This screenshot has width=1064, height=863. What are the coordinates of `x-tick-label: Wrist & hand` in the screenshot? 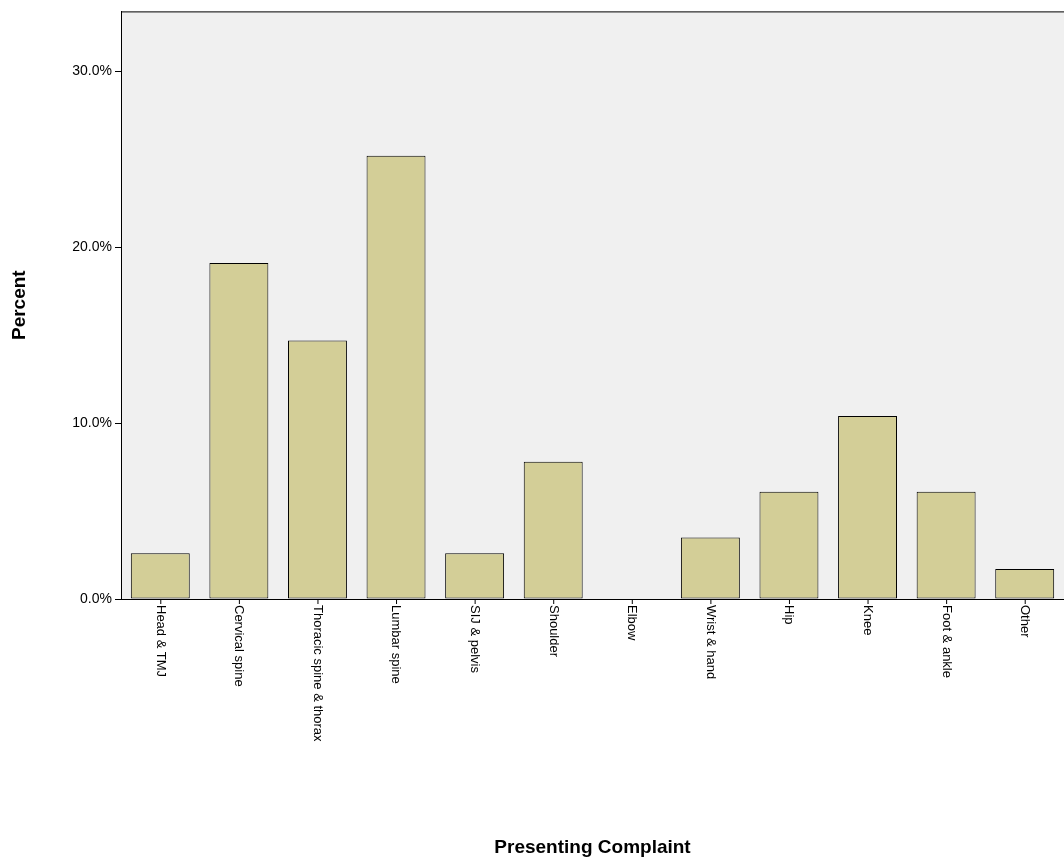 It's located at (711, 642).